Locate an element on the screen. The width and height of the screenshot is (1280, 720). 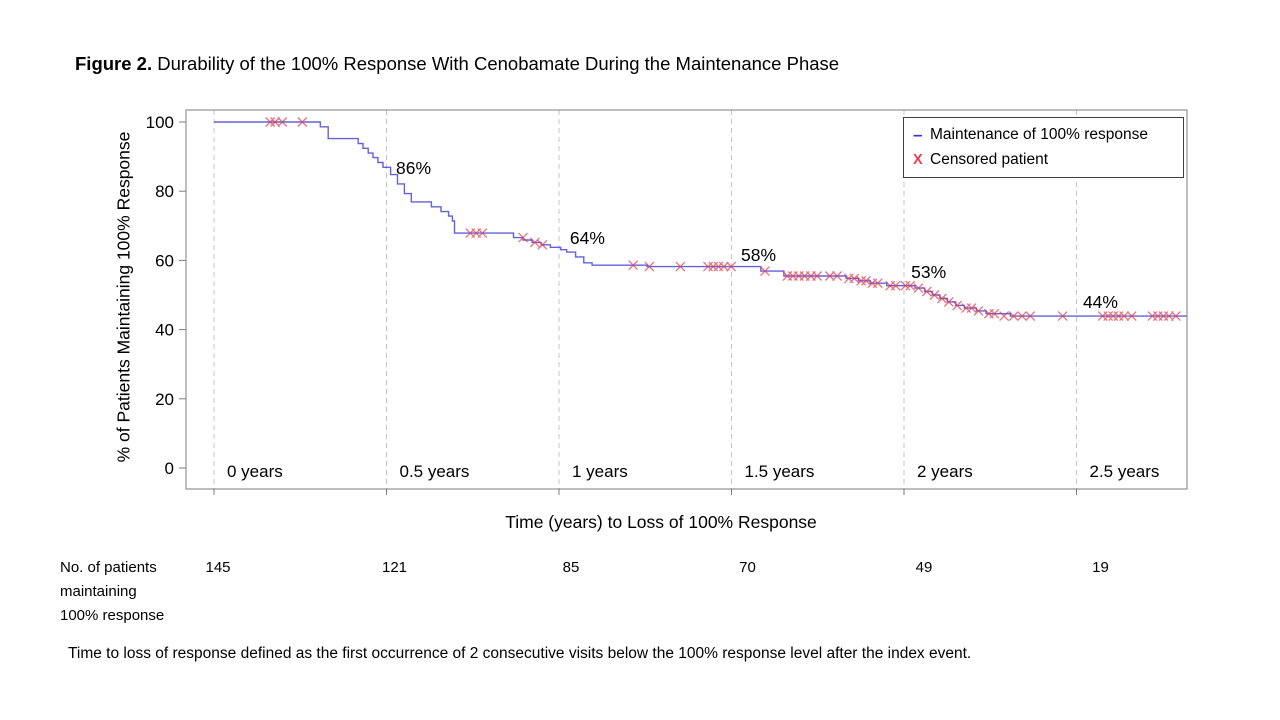
legend-item-maintenance: – Maintenance of 100% response is located at coordinates (1043, 134).